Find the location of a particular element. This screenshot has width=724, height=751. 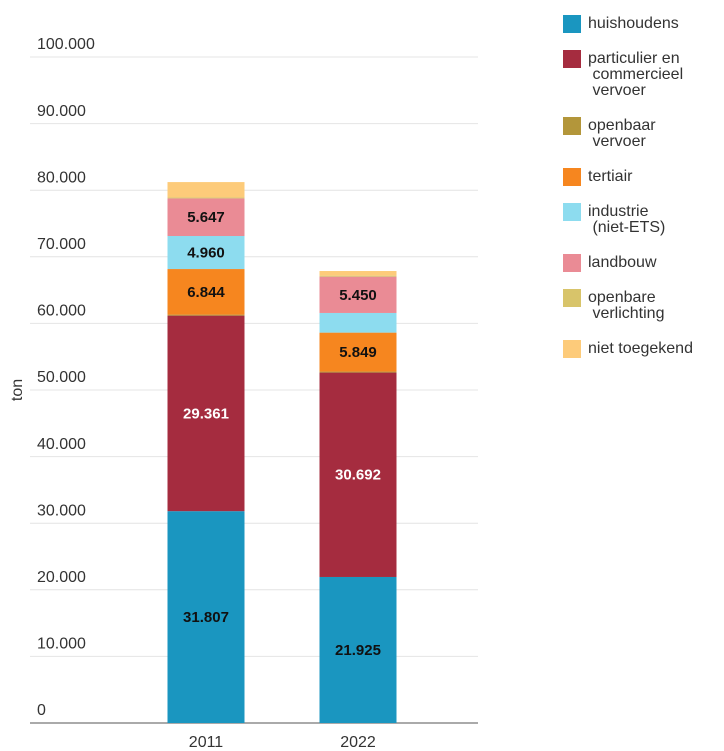

y-tick-label: 100.000 is located at coordinates (66, 44).